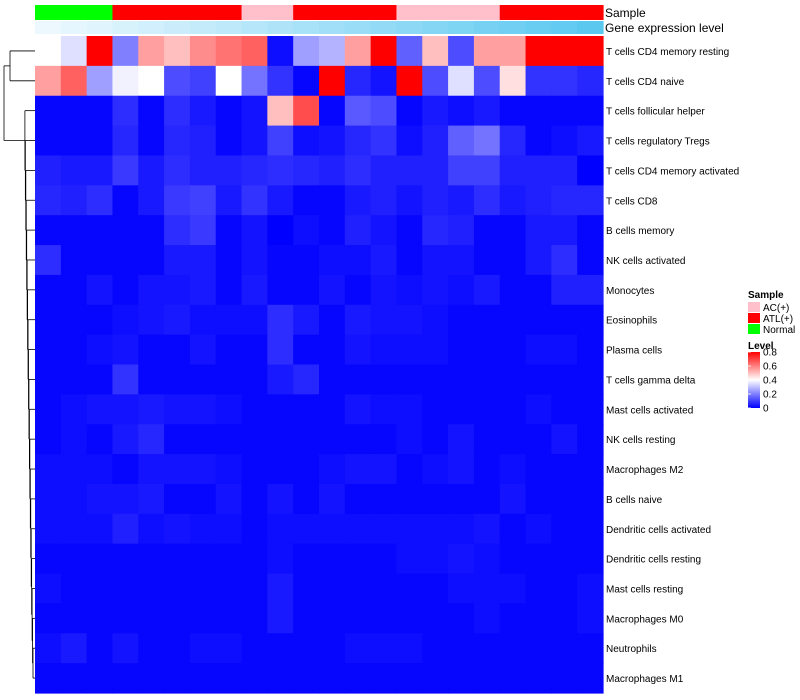 The height and width of the screenshot is (700, 800). Describe the element at coordinates (640, 231) in the screenshot. I see `row-label: B cells memory` at that location.